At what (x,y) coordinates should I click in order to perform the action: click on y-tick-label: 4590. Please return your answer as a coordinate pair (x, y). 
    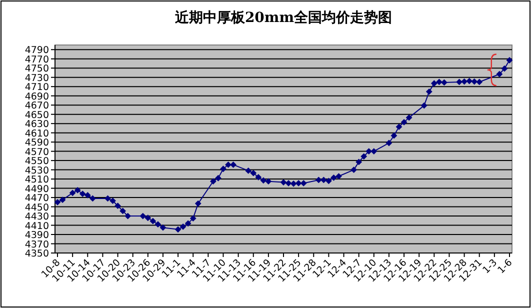
    Looking at the image, I should click on (36, 143).